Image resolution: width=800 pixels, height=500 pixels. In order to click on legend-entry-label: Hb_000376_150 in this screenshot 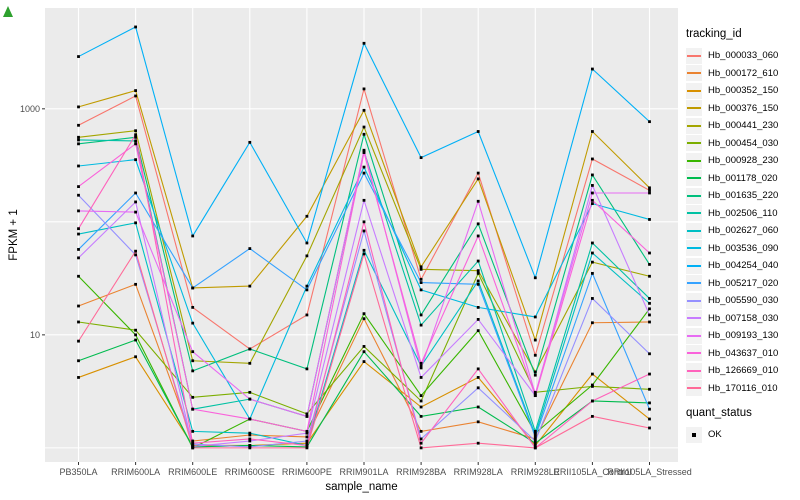, I will do `click(743, 108)`.